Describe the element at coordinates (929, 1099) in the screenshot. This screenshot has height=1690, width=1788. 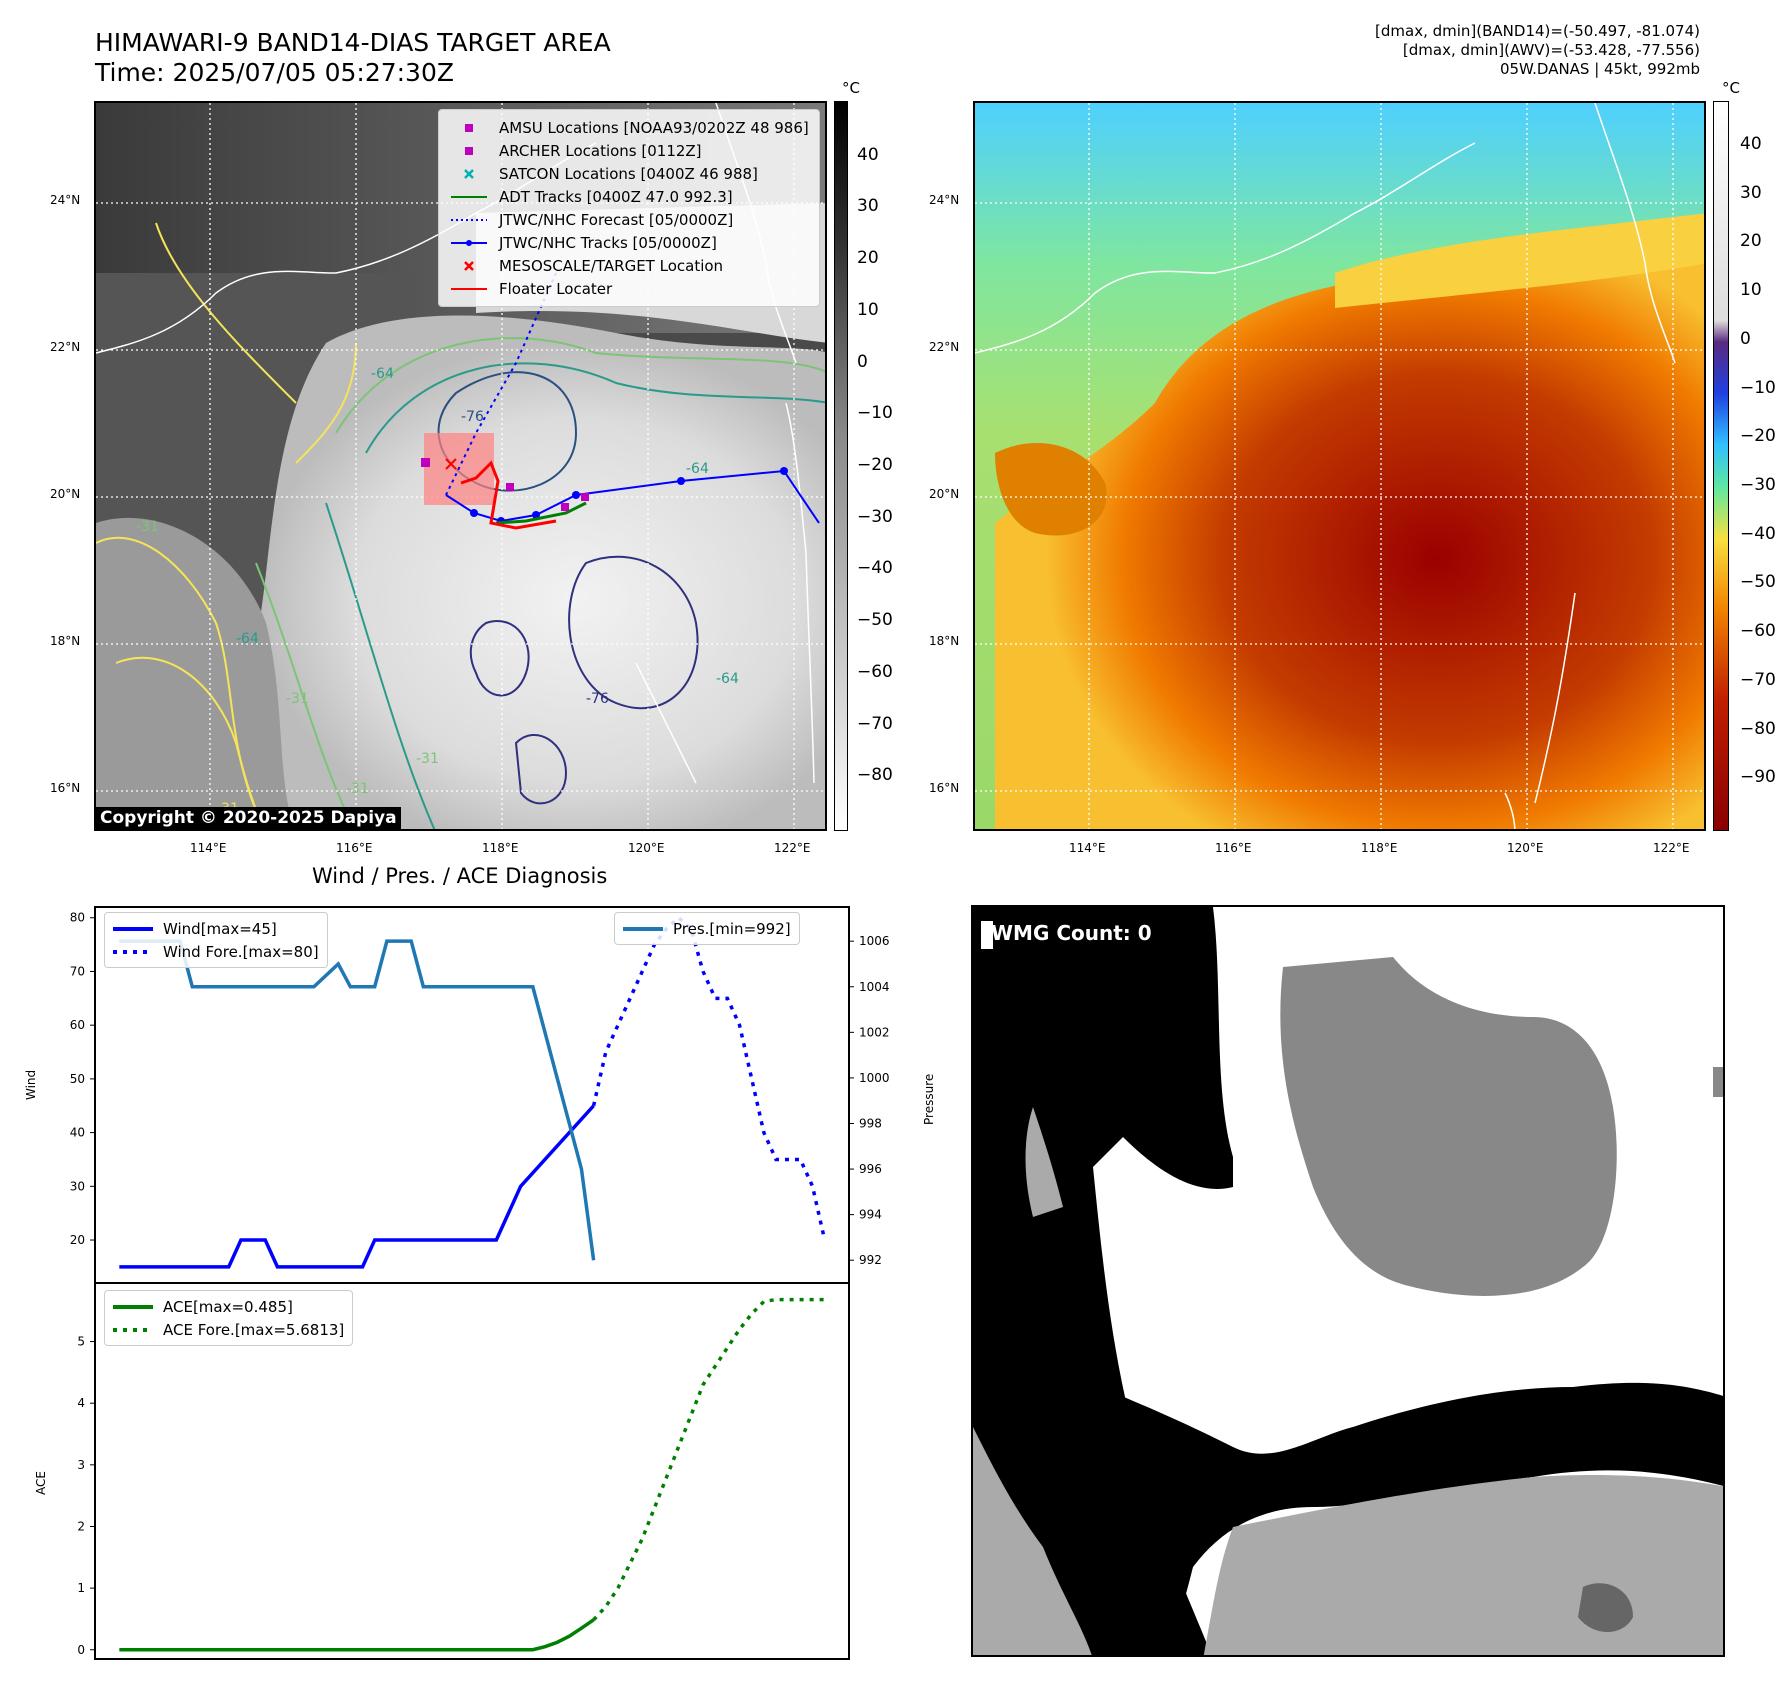
I see `pressure-axis-label: Pressure` at that location.